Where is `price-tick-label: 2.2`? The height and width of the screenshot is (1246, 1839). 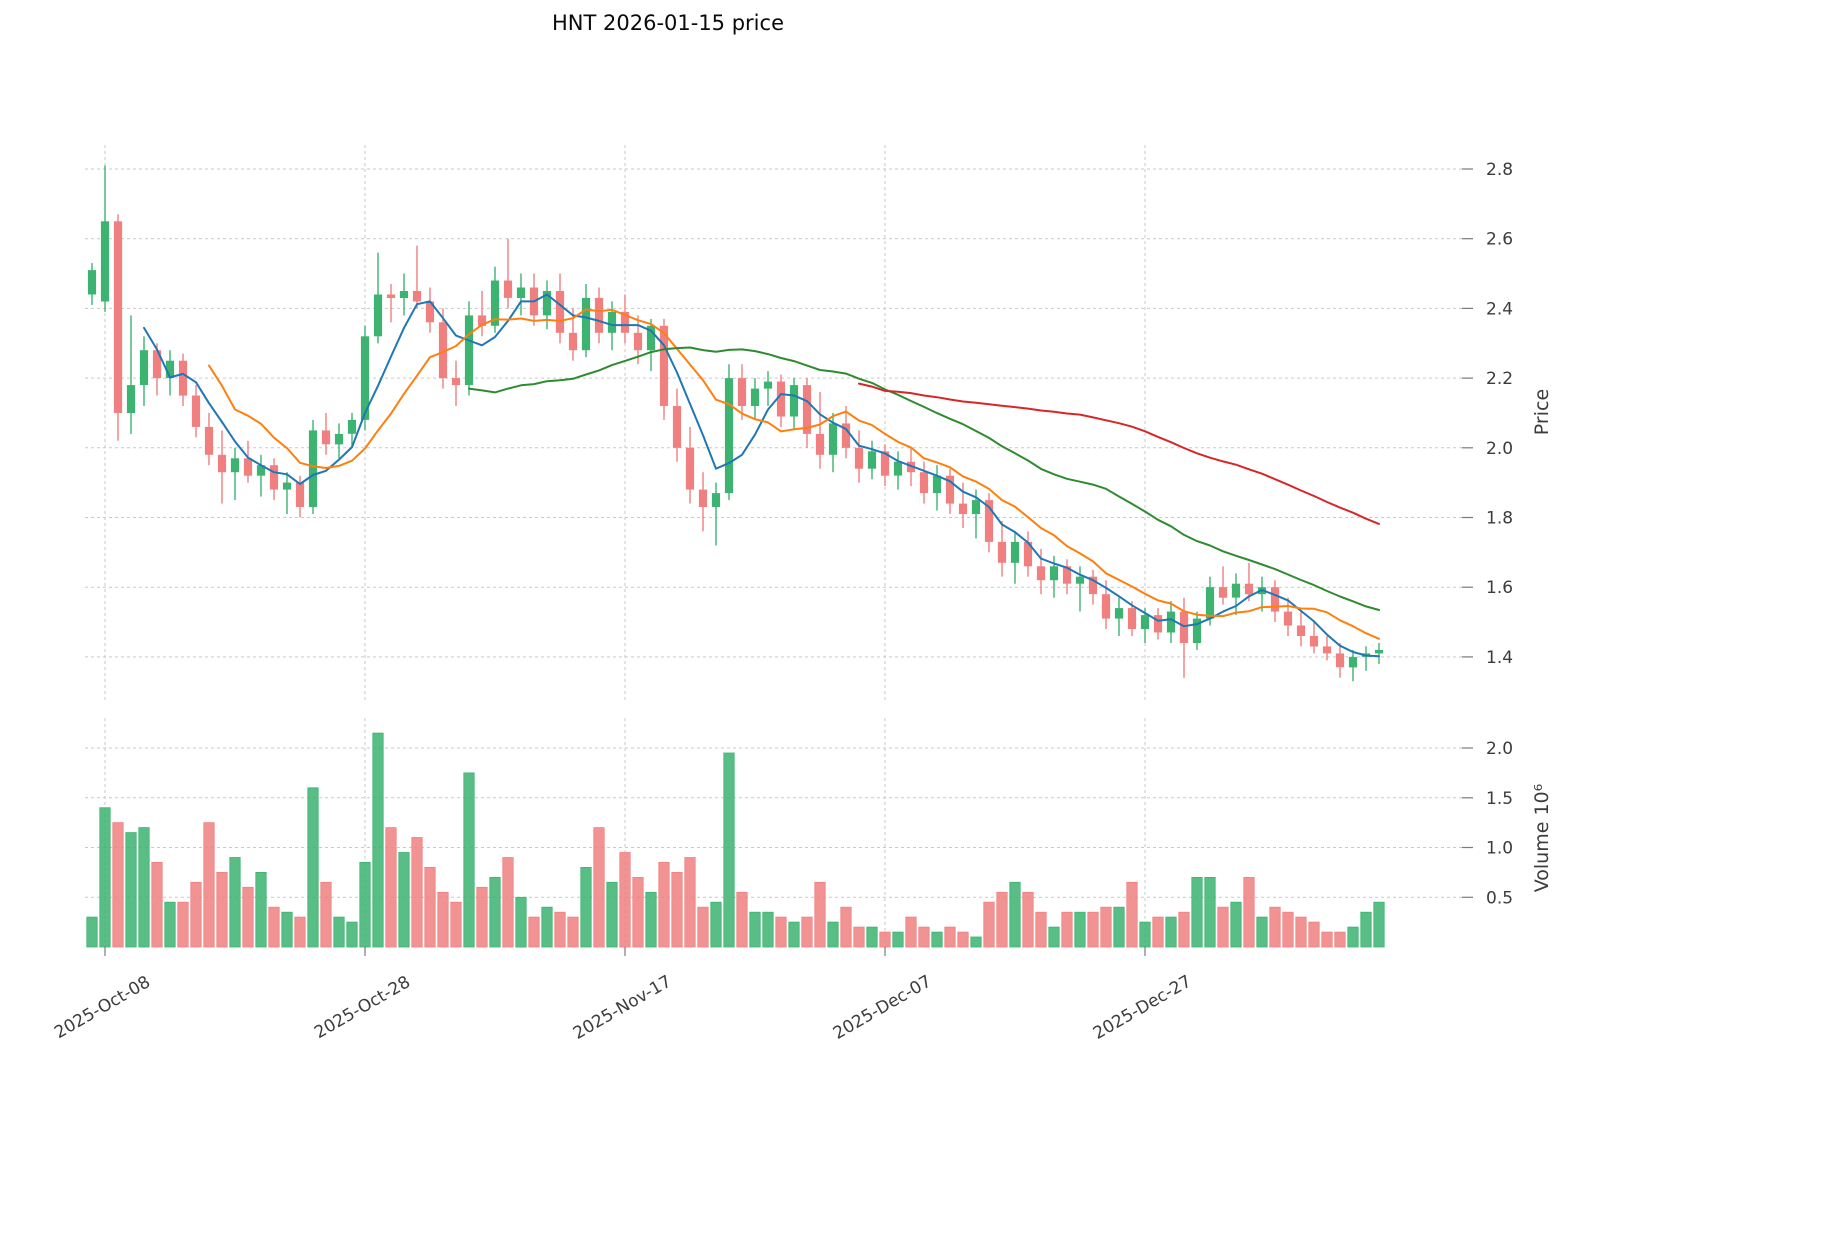 price-tick-label: 2.2 is located at coordinates (1499, 379).